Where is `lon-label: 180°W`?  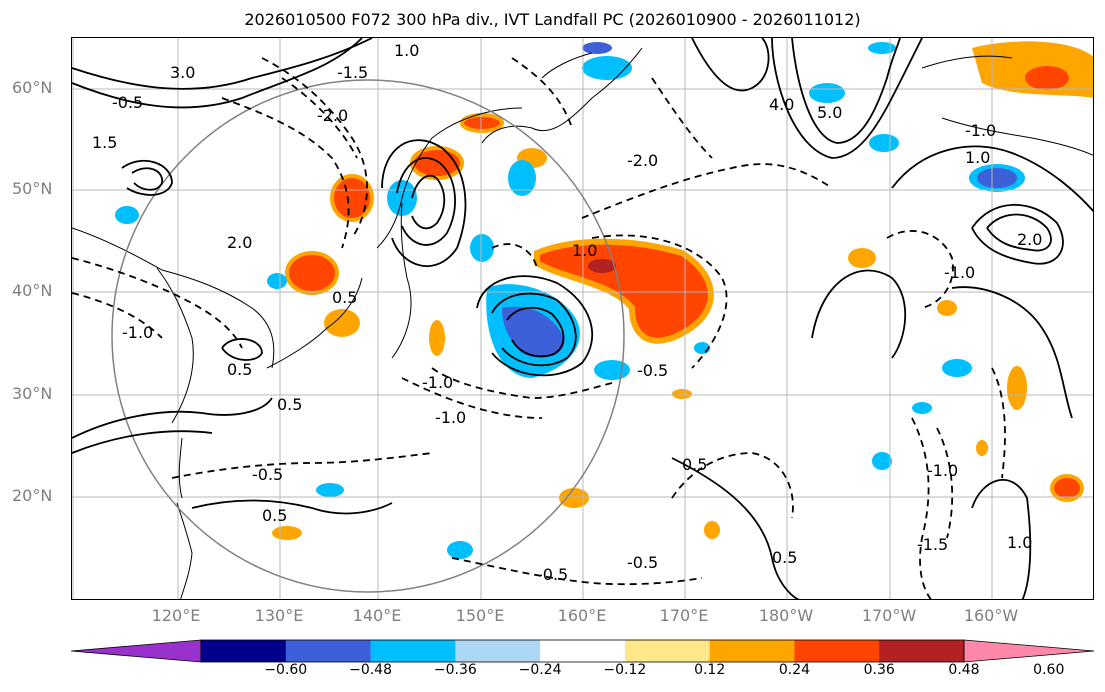
lon-label: 180°W is located at coordinates (786, 615).